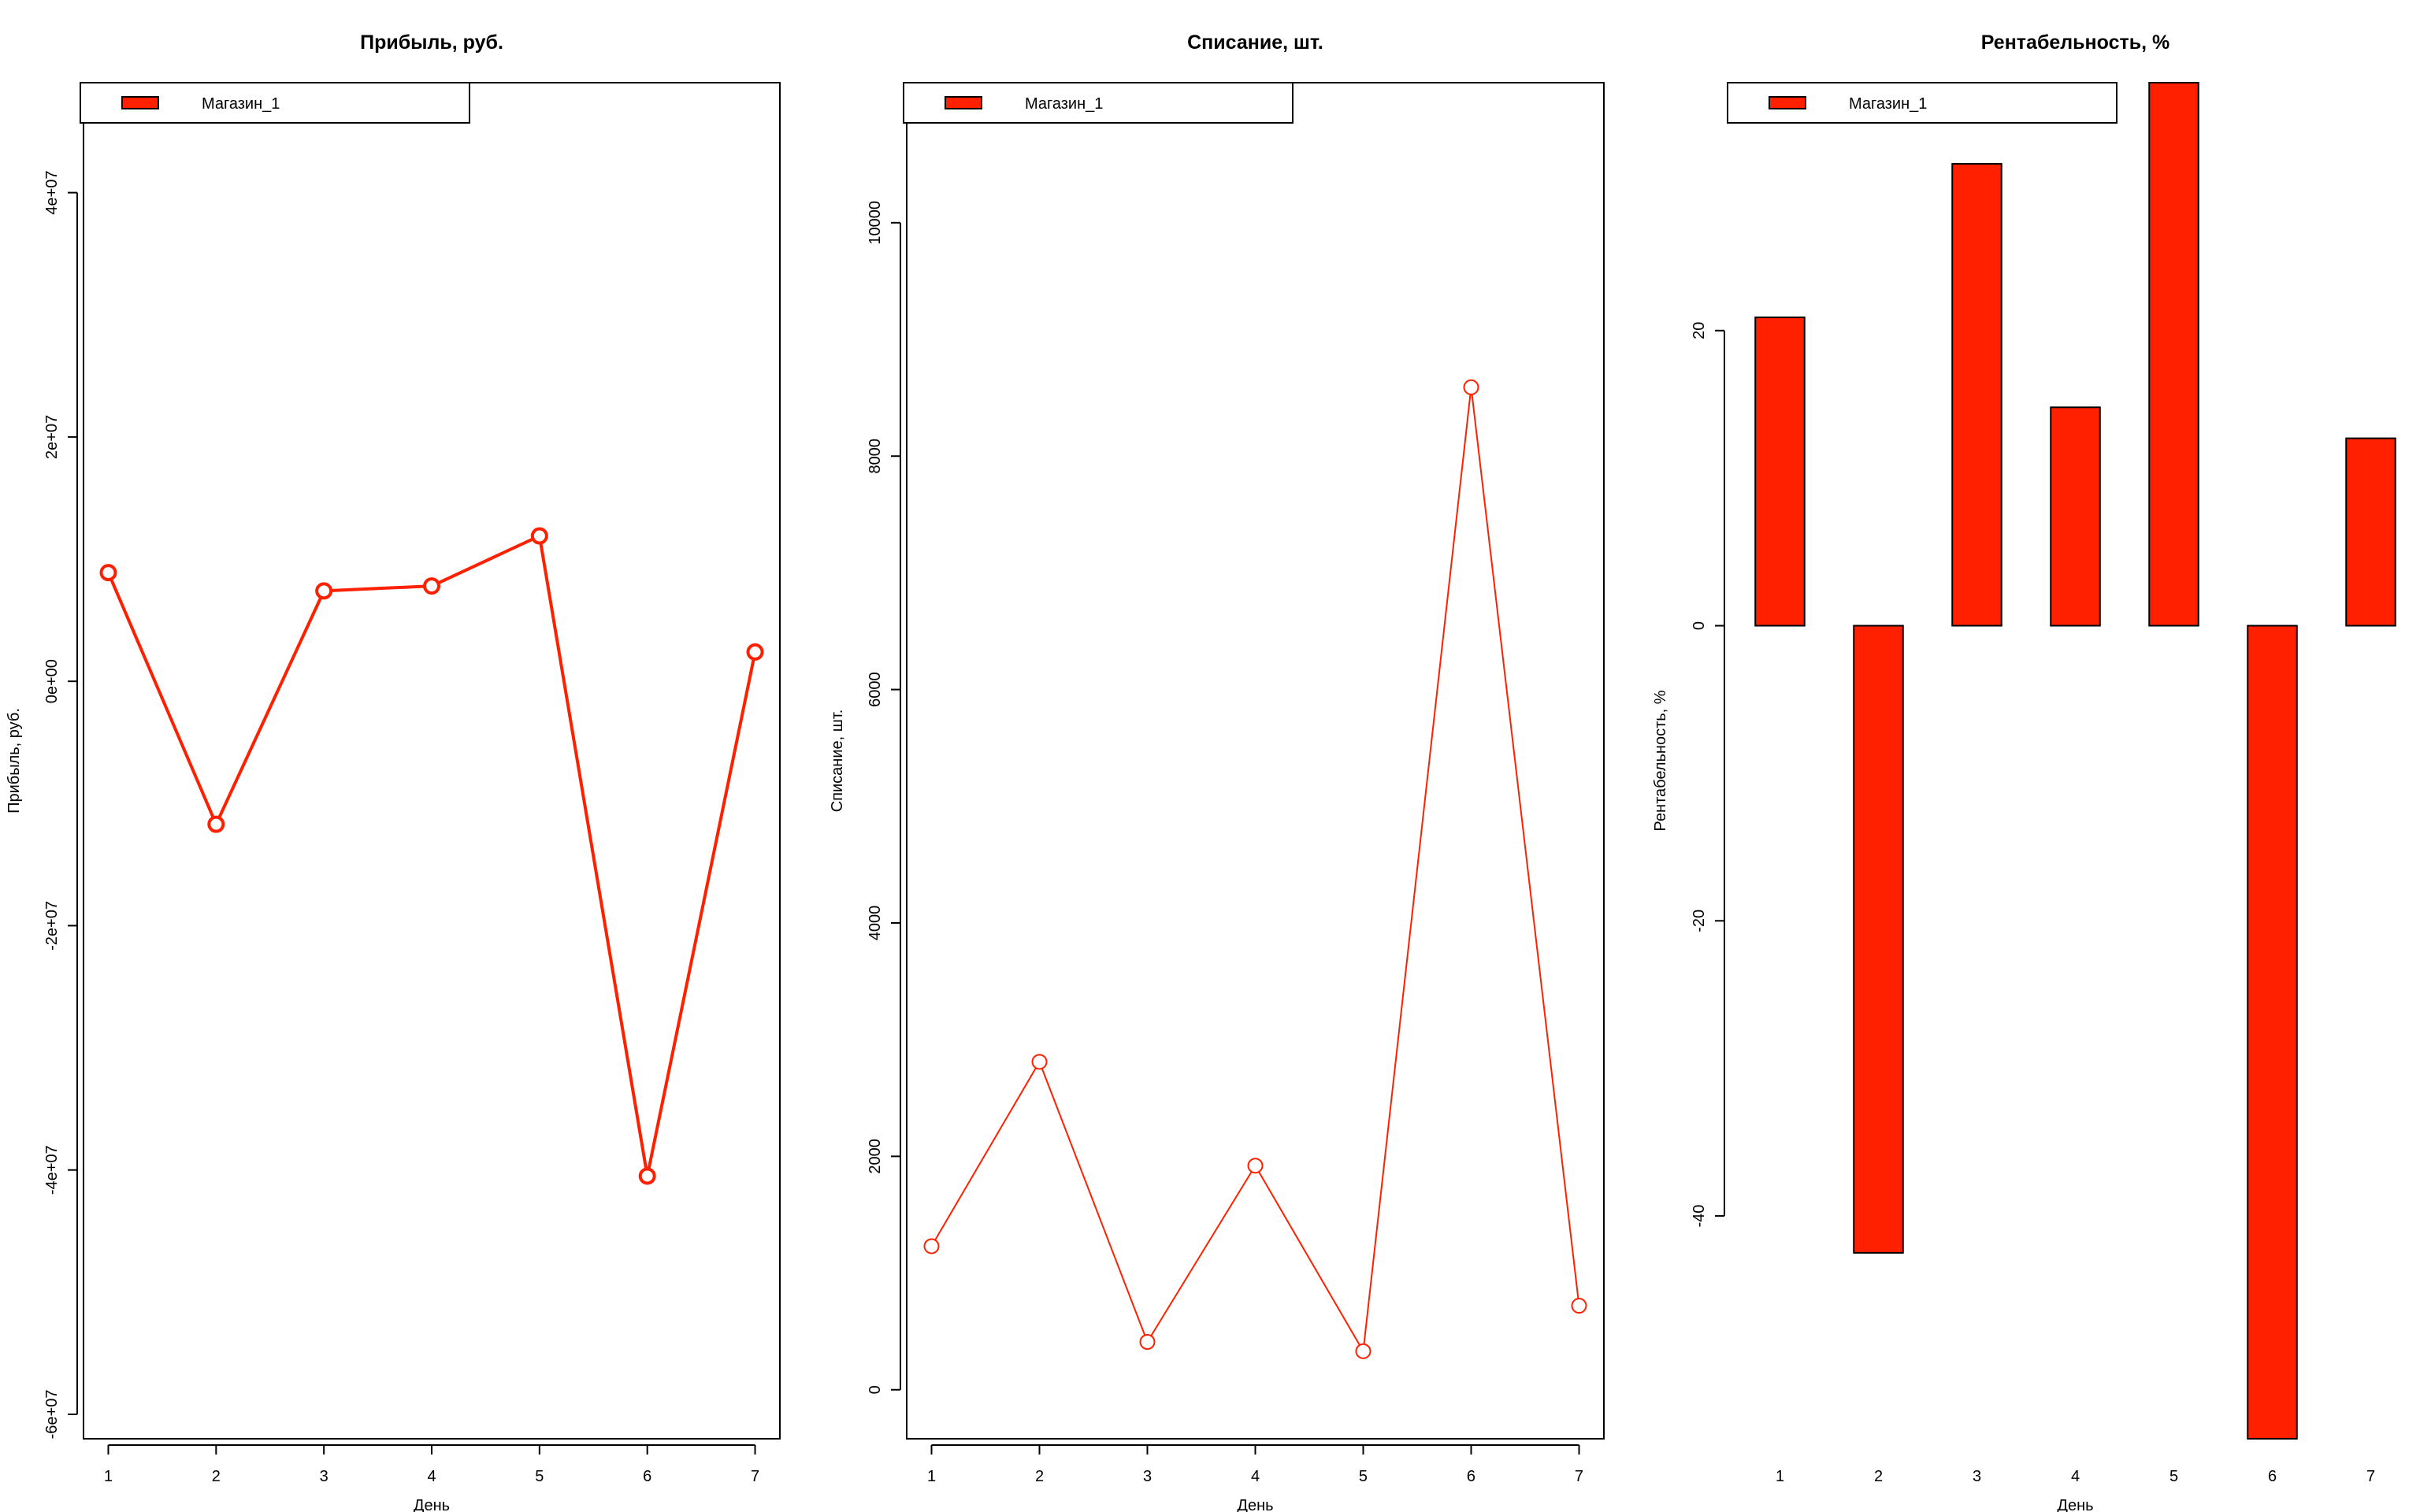  I want to click on y-tick-label: 6000, so click(875, 689).